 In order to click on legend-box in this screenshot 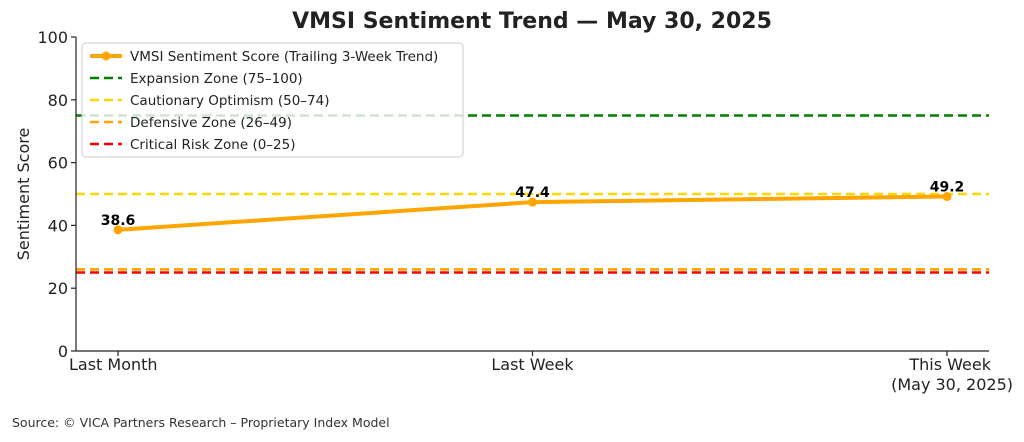, I will do `click(272, 100)`.